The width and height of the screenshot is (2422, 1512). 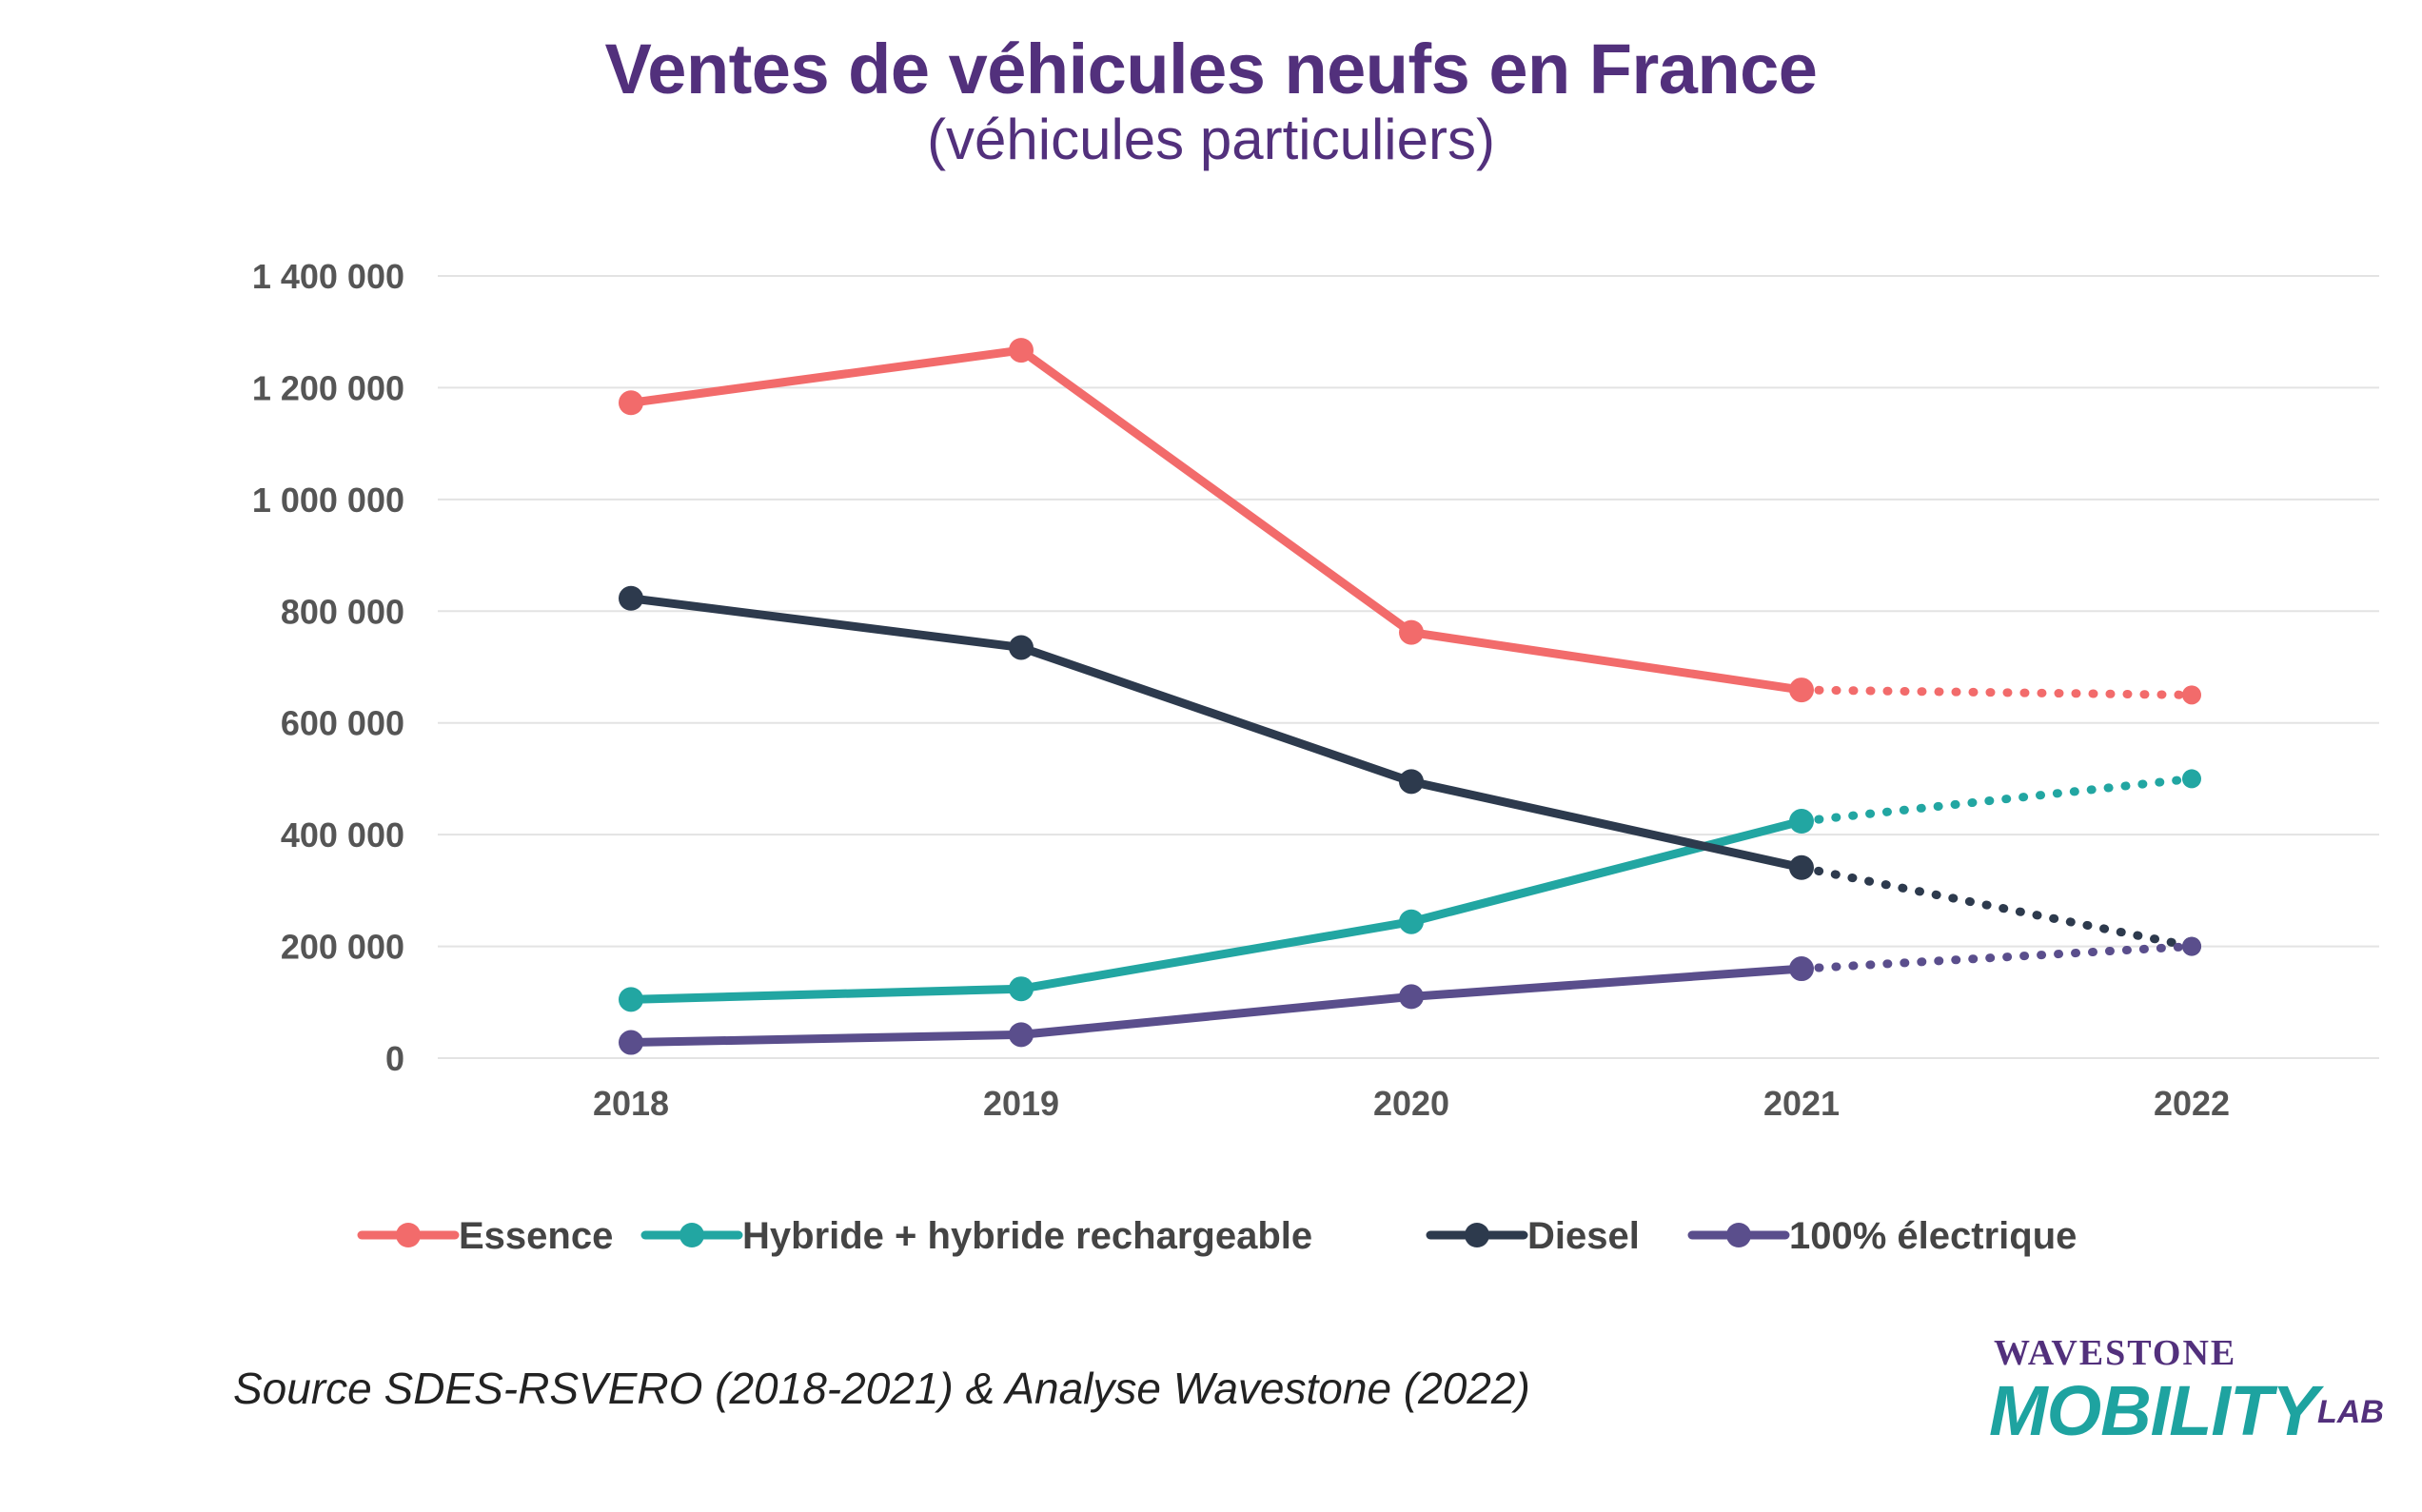 I want to click on wavestone-mobility-lab-logo: WAVESTONE MOBILITY LAB, so click(x=2188, y=1394).